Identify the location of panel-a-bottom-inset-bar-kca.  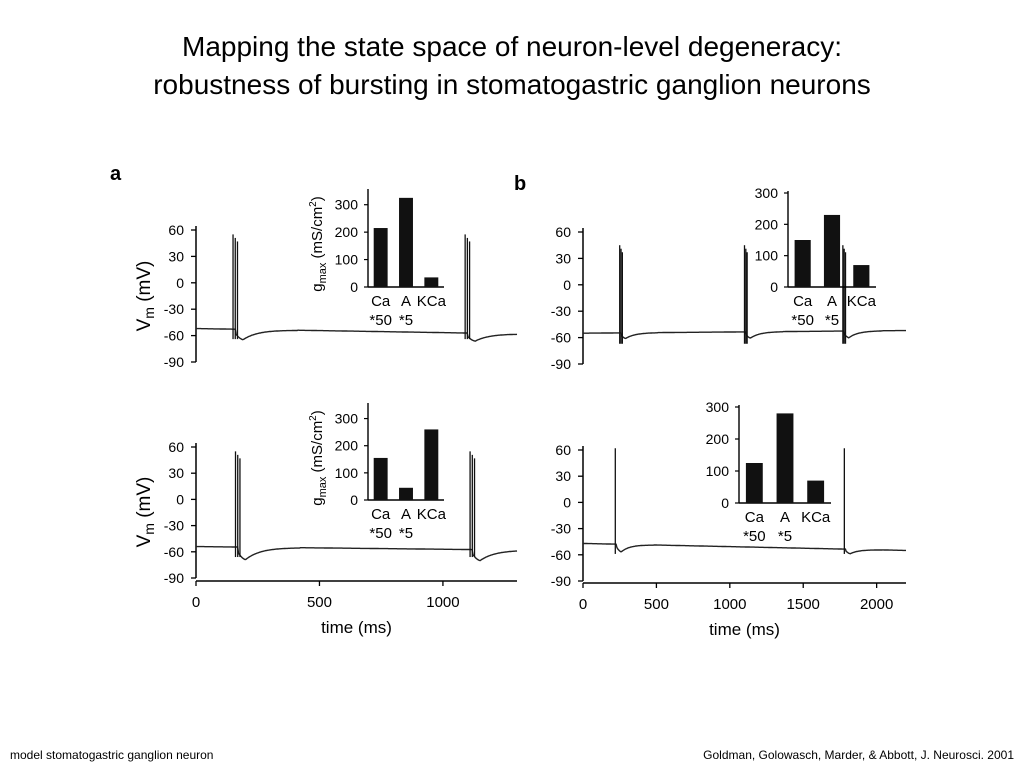
(431, 464).